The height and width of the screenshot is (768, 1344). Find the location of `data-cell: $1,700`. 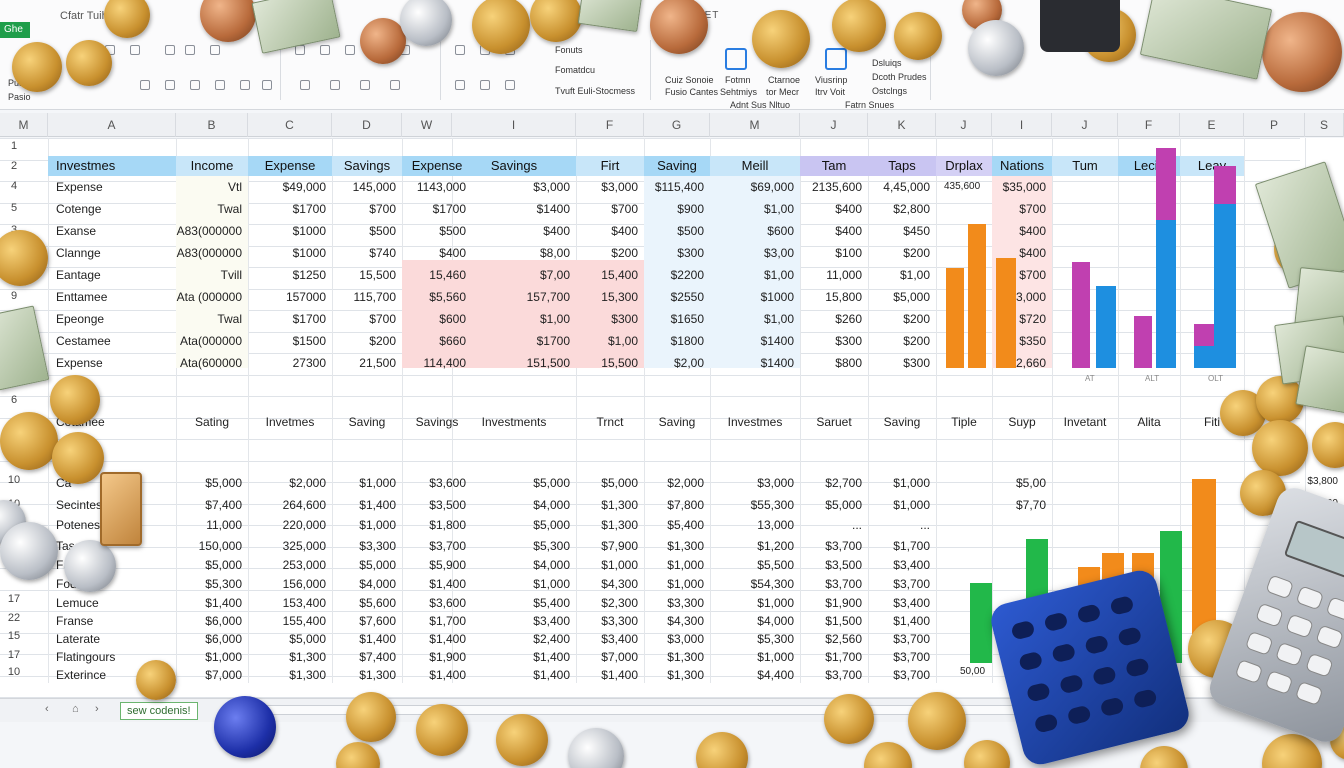

data-cell: $1,700 is located at coordinates (447, 621).